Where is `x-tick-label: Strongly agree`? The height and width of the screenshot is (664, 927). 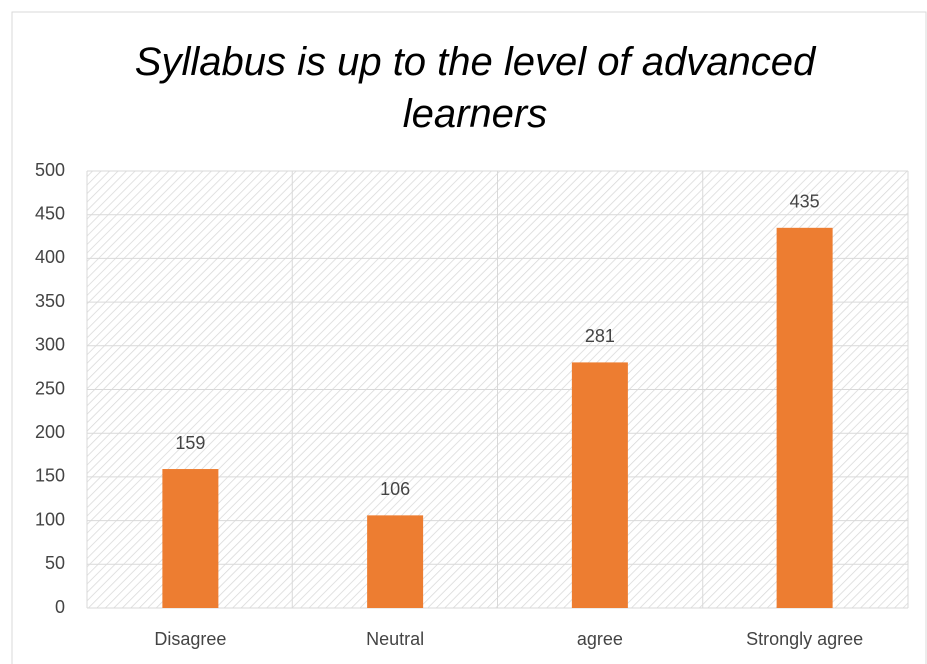 x-tick-label: Strongly agree is located at coordinates (804, 639).